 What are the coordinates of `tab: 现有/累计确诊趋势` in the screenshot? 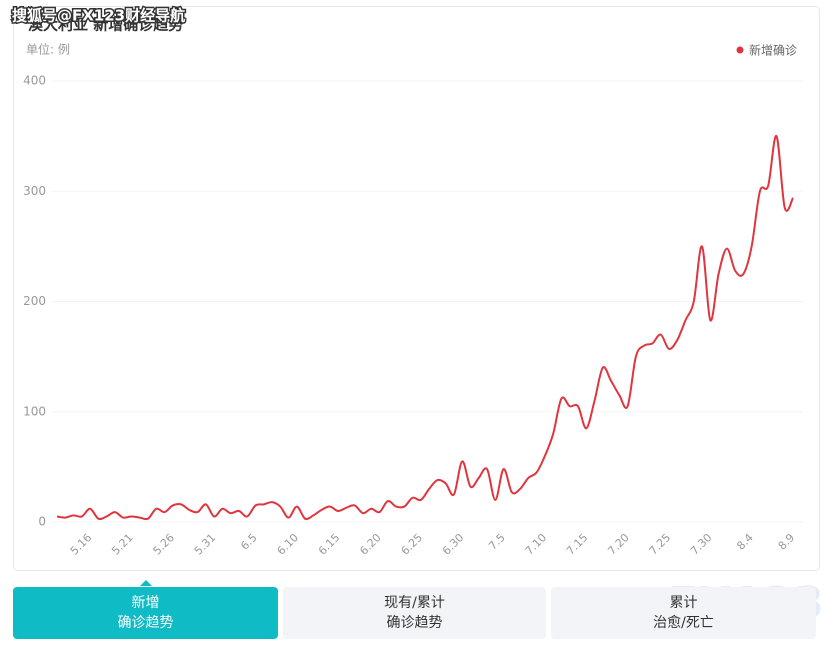 It's located at (414, 613).